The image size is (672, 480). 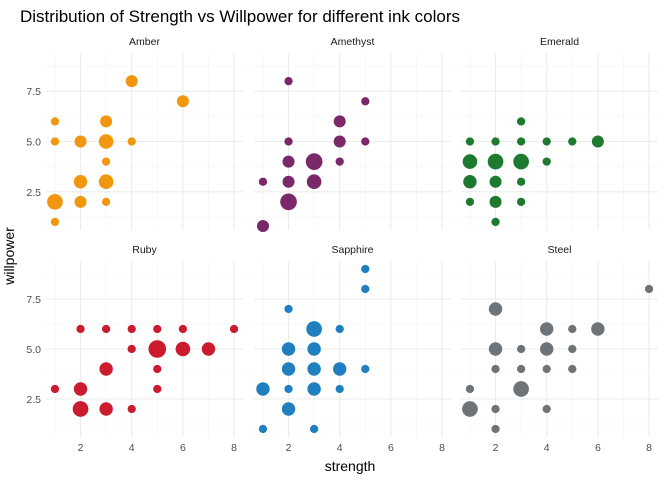 I want to click on facet-label: Ruby, so click(x=144, y=250).